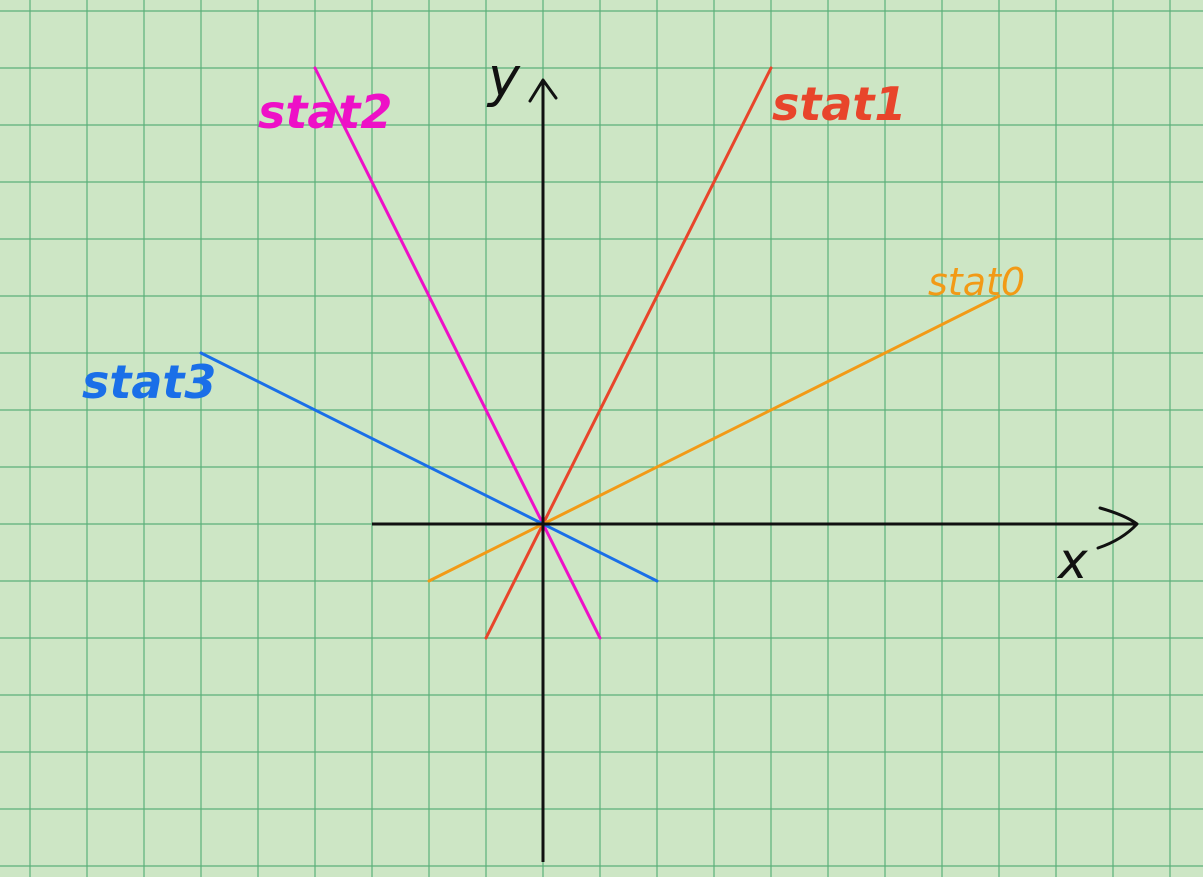 The width and height of the screenshot is (1203, 877). Describe the element at coordinates (429, 467) in the screenshot. I see `stat3-line` at that location.